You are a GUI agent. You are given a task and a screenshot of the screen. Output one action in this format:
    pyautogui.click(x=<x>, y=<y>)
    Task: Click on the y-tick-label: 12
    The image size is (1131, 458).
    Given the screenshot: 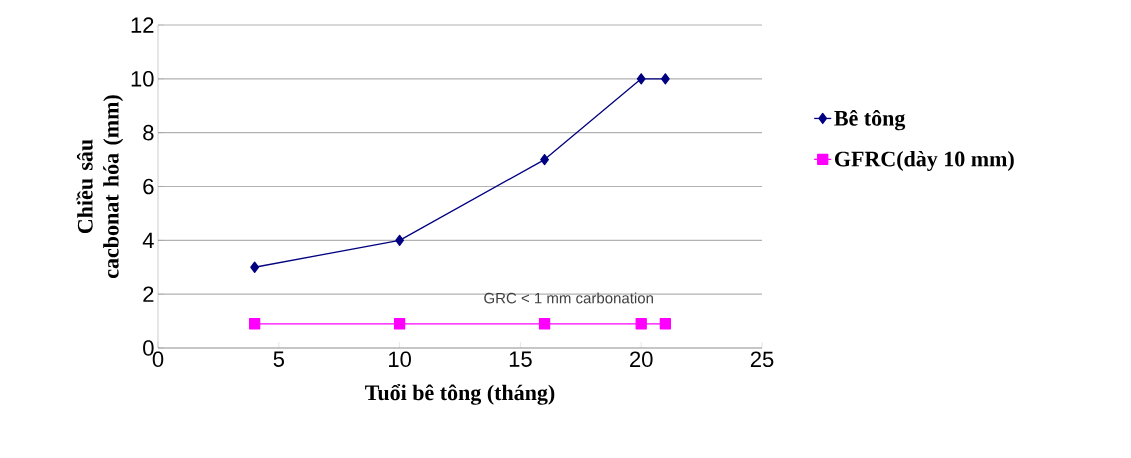 What is the action you would take?
    pyautogui.click(x=142, y=25)
    